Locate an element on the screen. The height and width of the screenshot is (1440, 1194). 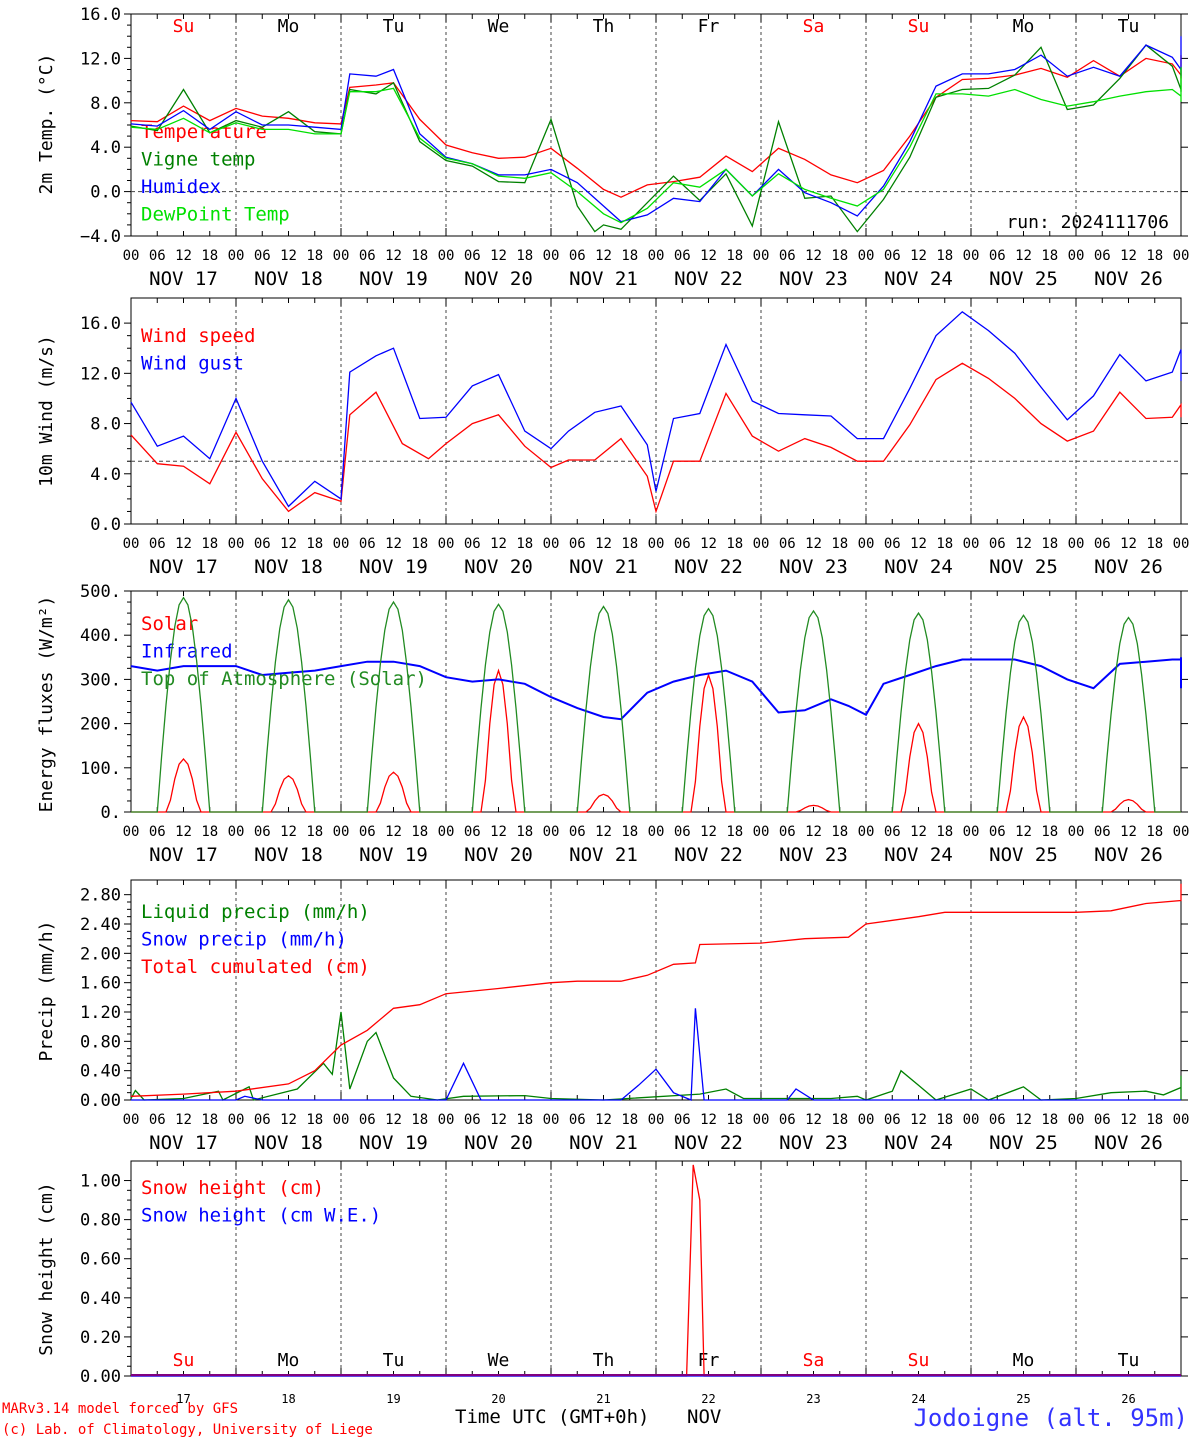
y-tick-label: 4.0 is located at coordinates (105, 475).